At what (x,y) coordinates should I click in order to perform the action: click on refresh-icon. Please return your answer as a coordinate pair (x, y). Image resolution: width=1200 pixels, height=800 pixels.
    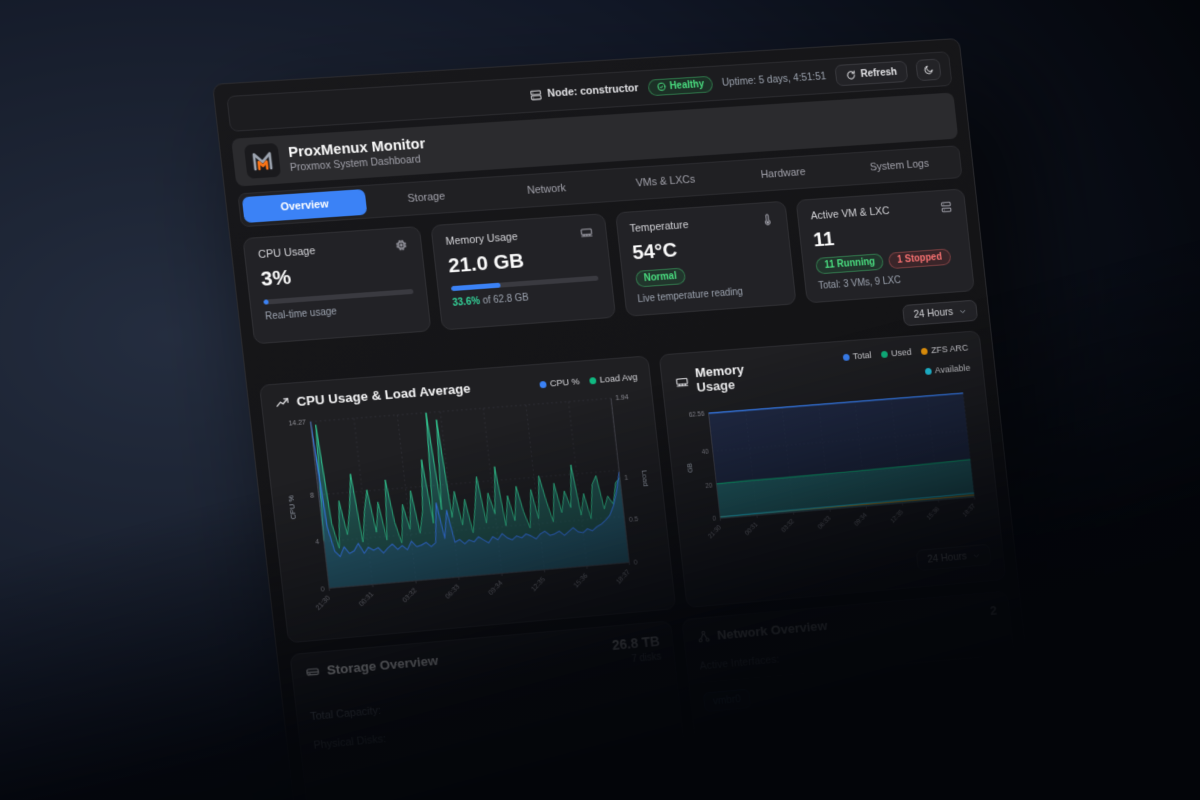
    Looking at the image, I should click on (850, 74).